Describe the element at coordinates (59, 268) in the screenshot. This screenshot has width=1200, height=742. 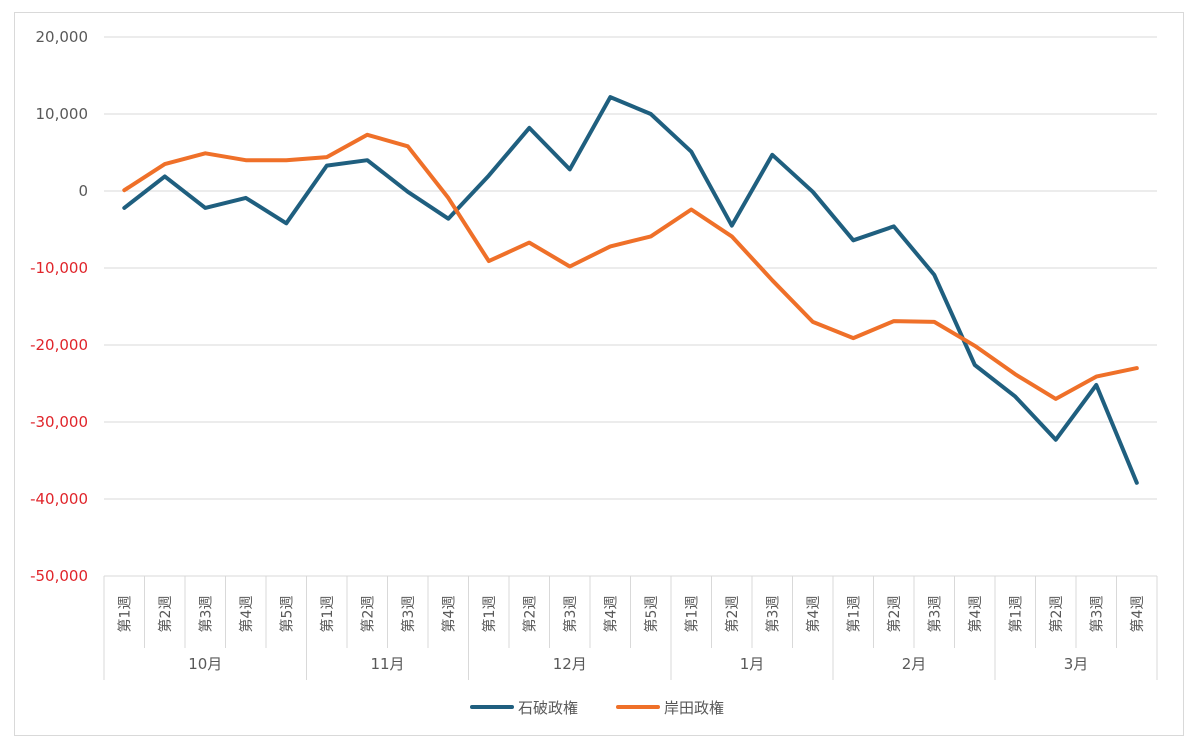
I see `y-tick-label: -10,000` at that location.